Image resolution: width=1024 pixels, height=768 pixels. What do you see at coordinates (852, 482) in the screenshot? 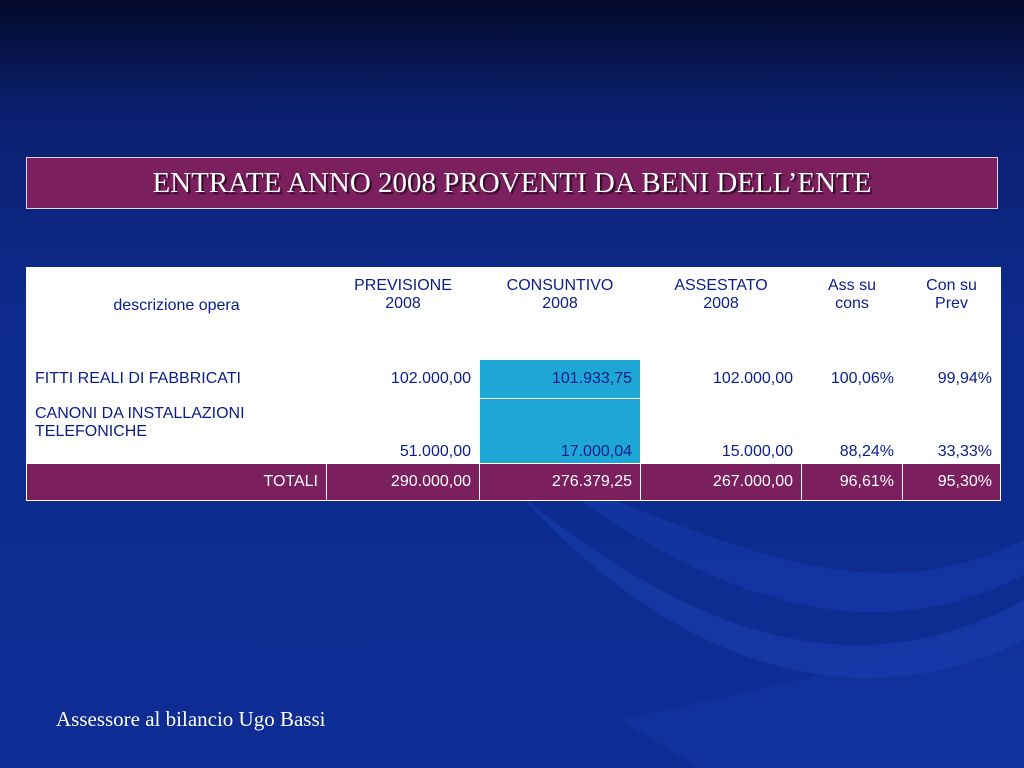
I see `total-ass-su-cons: 96,61%` at bounding box center [852, 482].